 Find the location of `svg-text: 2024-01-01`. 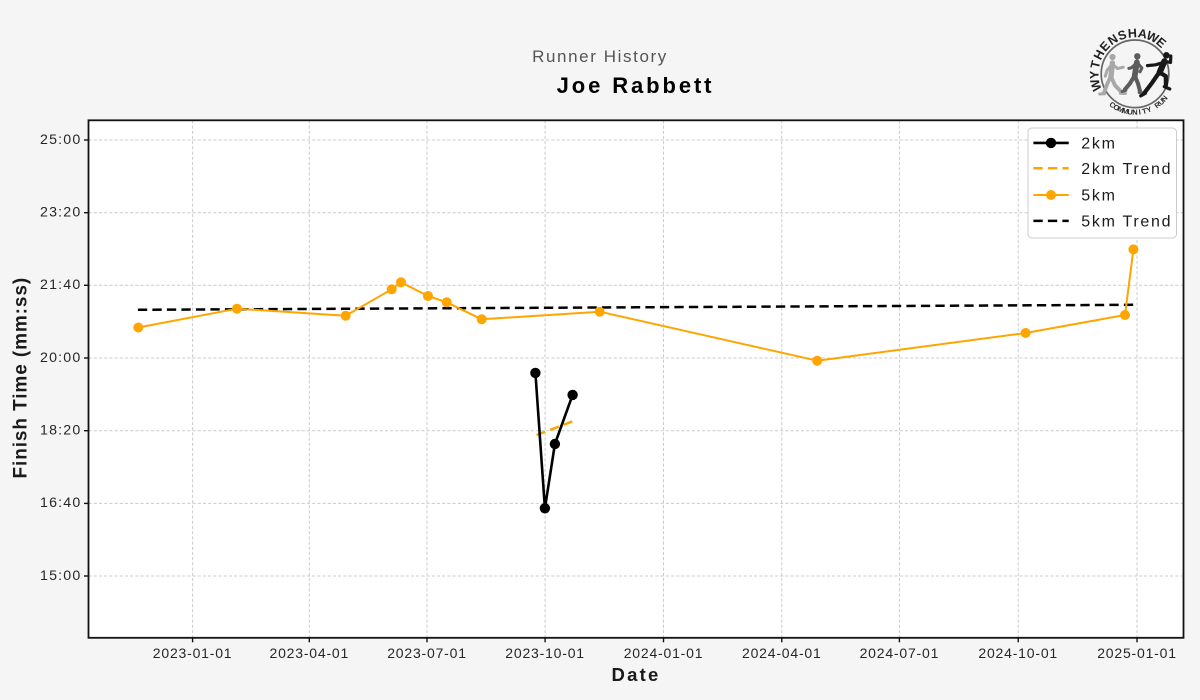

svg-text: 2024-01-01 is located at coordinates (664, 653).